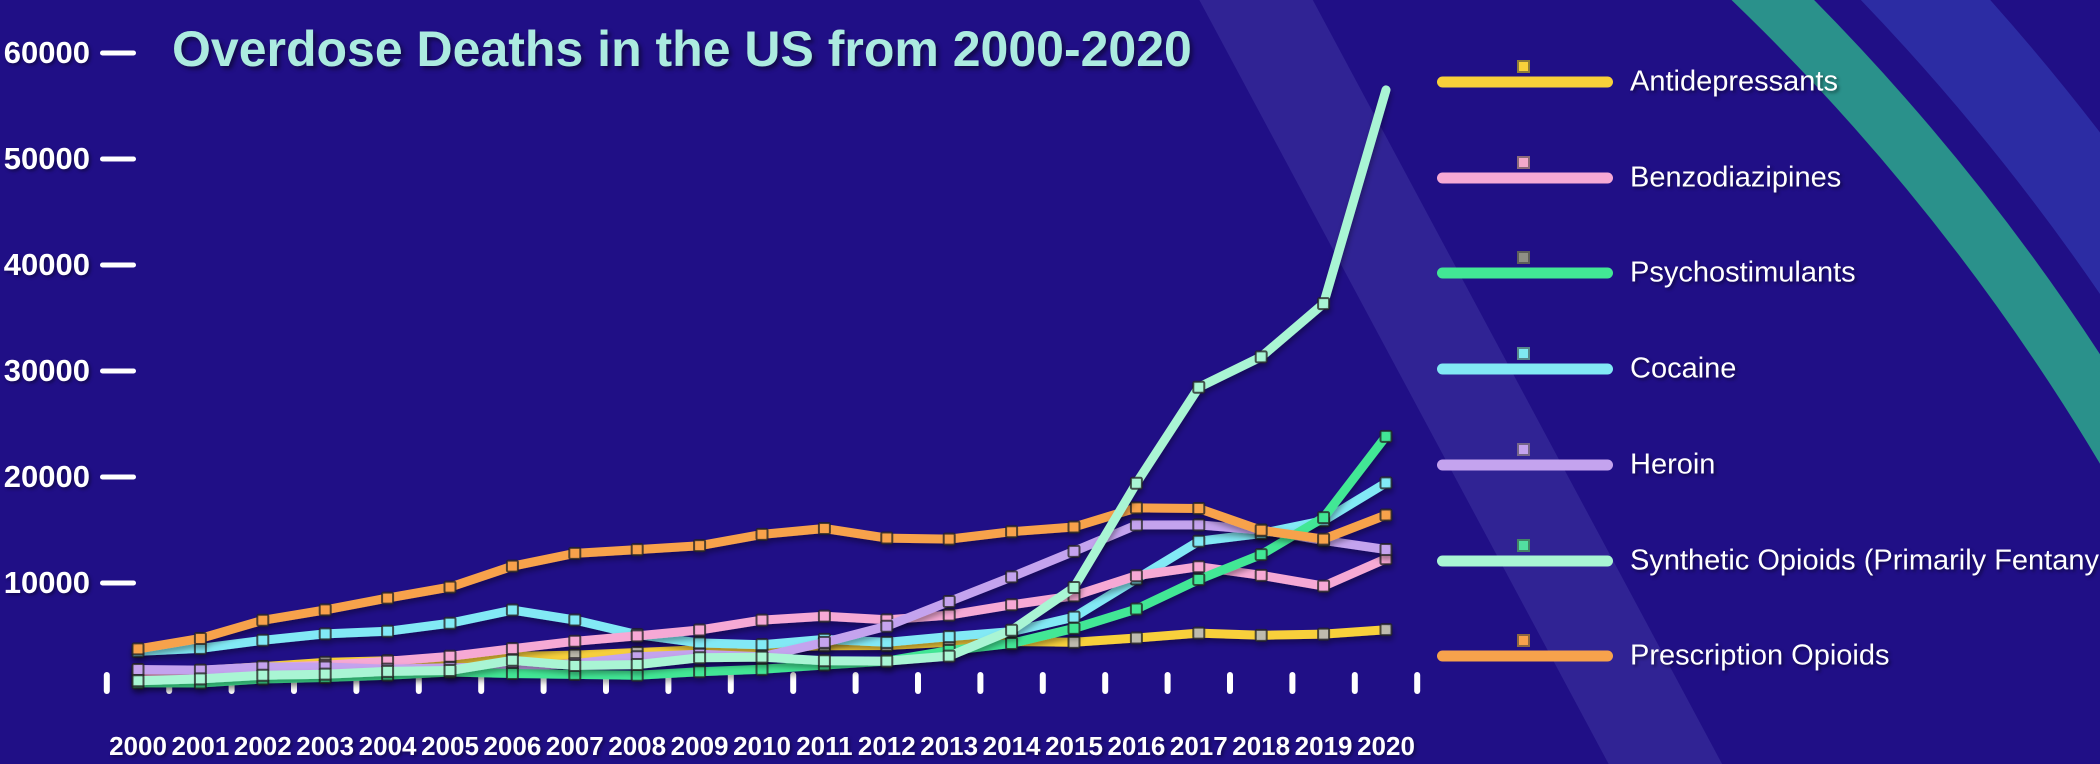 Image resolution: width=2100 pixels, height=764 pixels. Describe the element at coordinates (637, 746) in the screenshot. I see `x-axis-label-2008: 2008` at that location.